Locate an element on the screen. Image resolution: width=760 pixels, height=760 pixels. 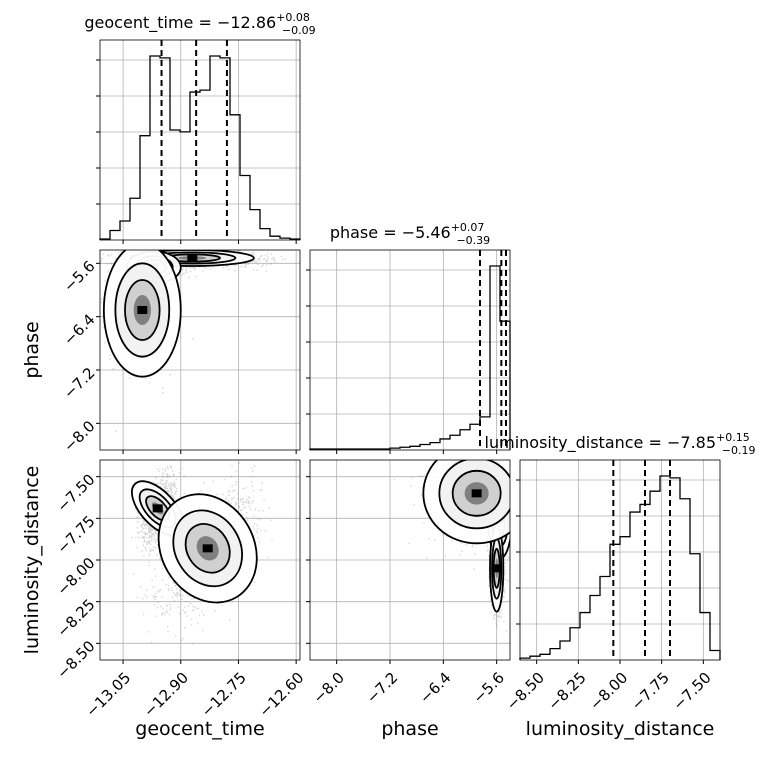
panel-title-phase: phase = −5.46+0.07 −0.39 is located at coordinates (410, 234).